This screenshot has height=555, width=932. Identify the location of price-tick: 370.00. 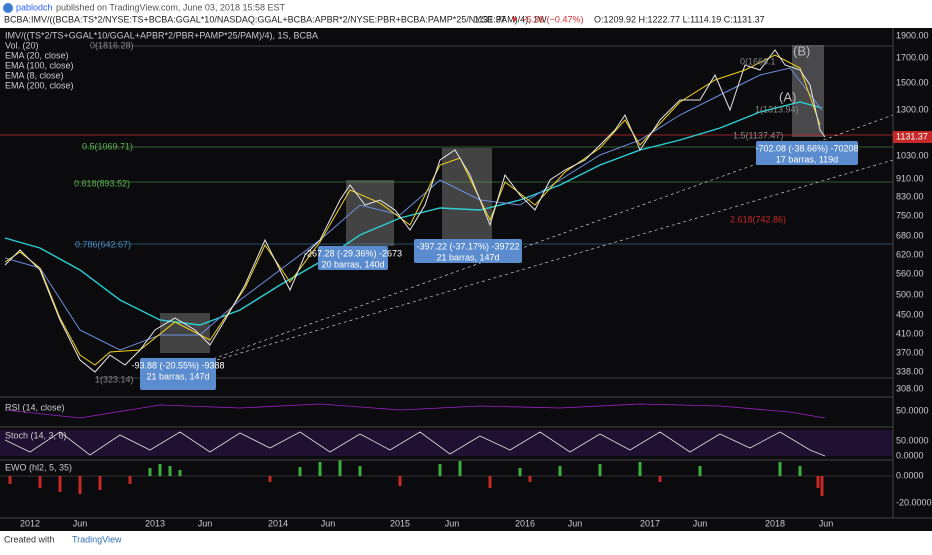
(910, 352).